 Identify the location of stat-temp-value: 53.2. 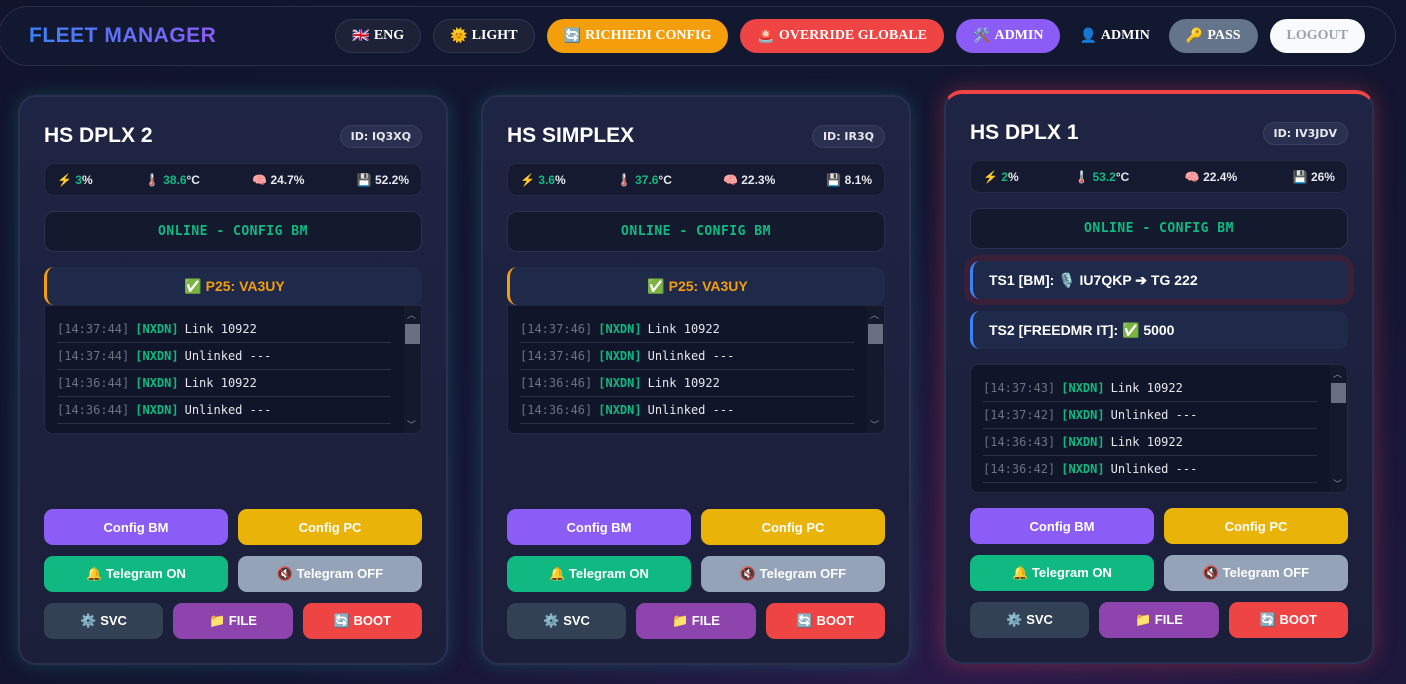
(1104, 176).